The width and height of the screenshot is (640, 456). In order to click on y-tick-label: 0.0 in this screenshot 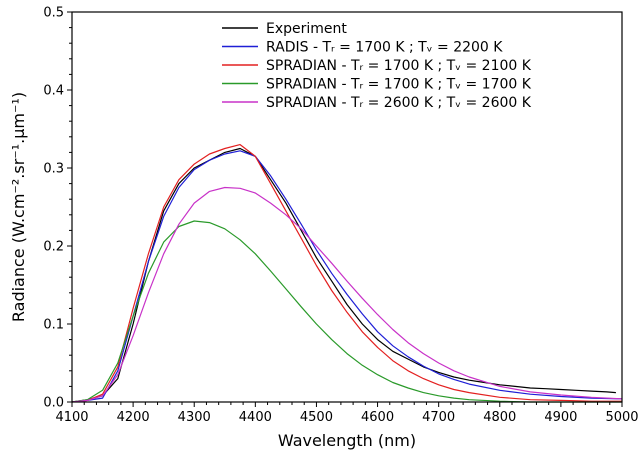, I will do `click(53, 403)`.